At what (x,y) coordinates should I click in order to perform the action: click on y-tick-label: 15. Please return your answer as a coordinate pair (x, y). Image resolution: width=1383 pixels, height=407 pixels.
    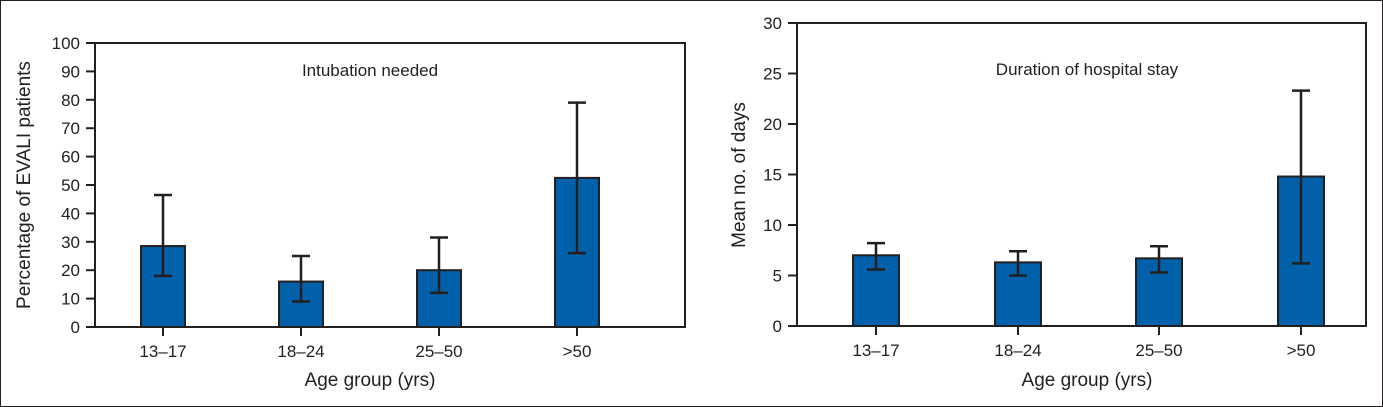
    Looking at the image, I should click on (772, 175).